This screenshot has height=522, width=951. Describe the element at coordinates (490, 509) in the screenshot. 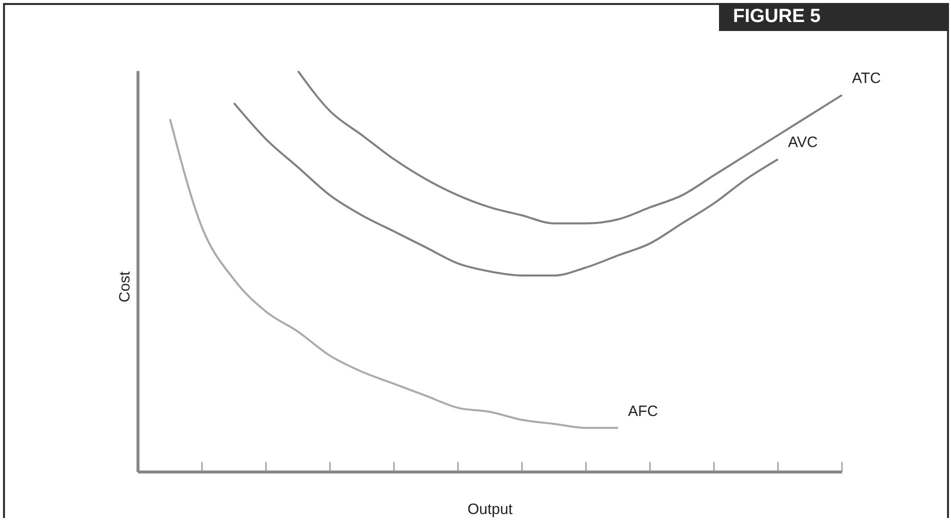

I see `x-axis-title: Output` at that location.